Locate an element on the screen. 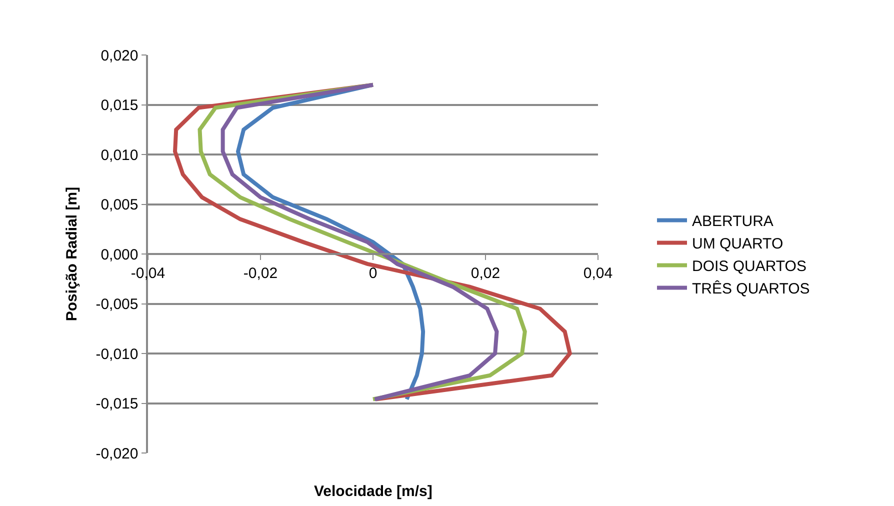 This screenshot has width=894, height=506. y-tick-label: -0,010 is located at coordinates (117, 354).